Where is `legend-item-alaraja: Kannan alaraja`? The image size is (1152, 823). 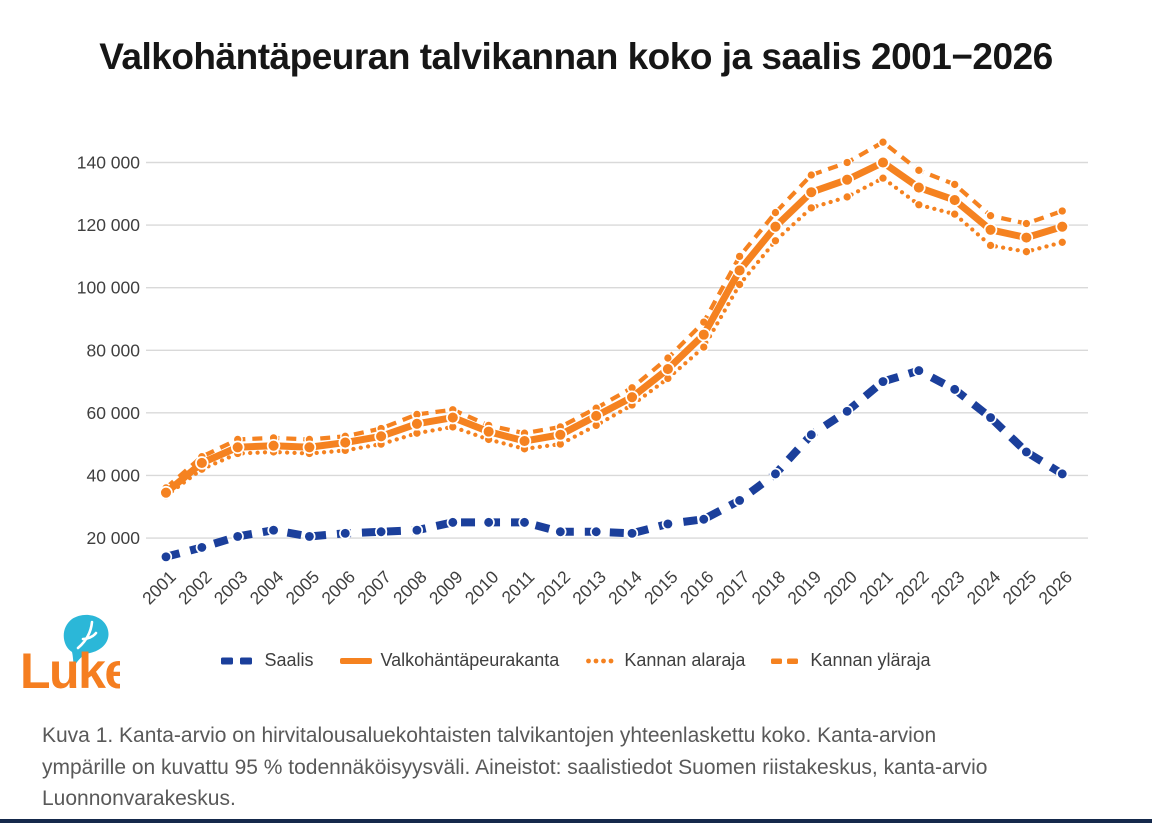
legend-item-alaraja: Kannan alaraja is located at coordinates (665, 660).